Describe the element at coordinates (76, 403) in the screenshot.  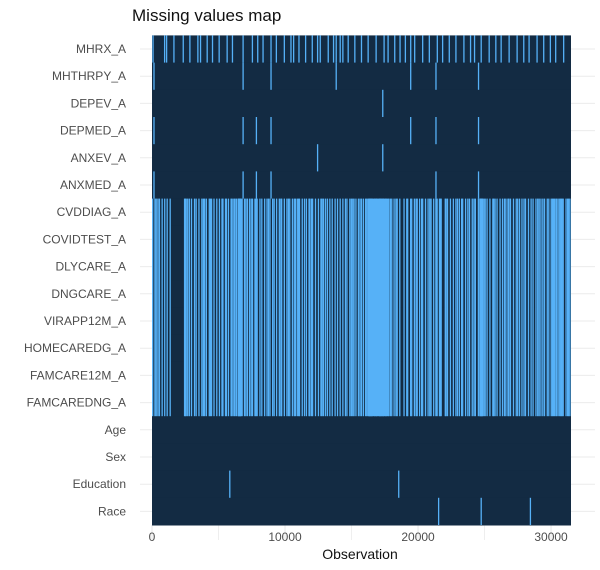
I see `y-tick-label: FAMCAREDNG_A` at that location.